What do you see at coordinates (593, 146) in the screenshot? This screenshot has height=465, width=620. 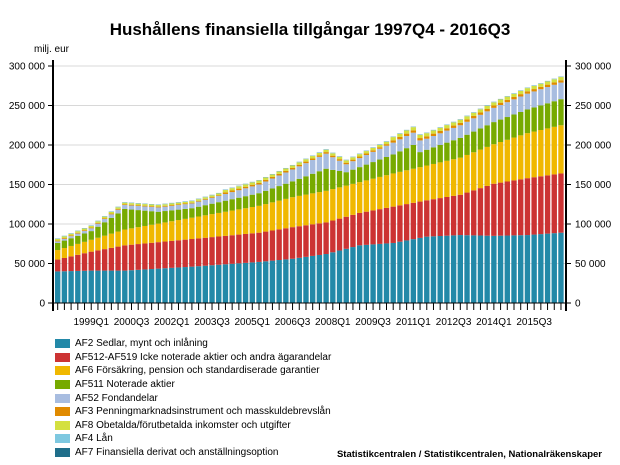 I see `y-tick-label-right: 200 000` at bounding box center [593, 146].